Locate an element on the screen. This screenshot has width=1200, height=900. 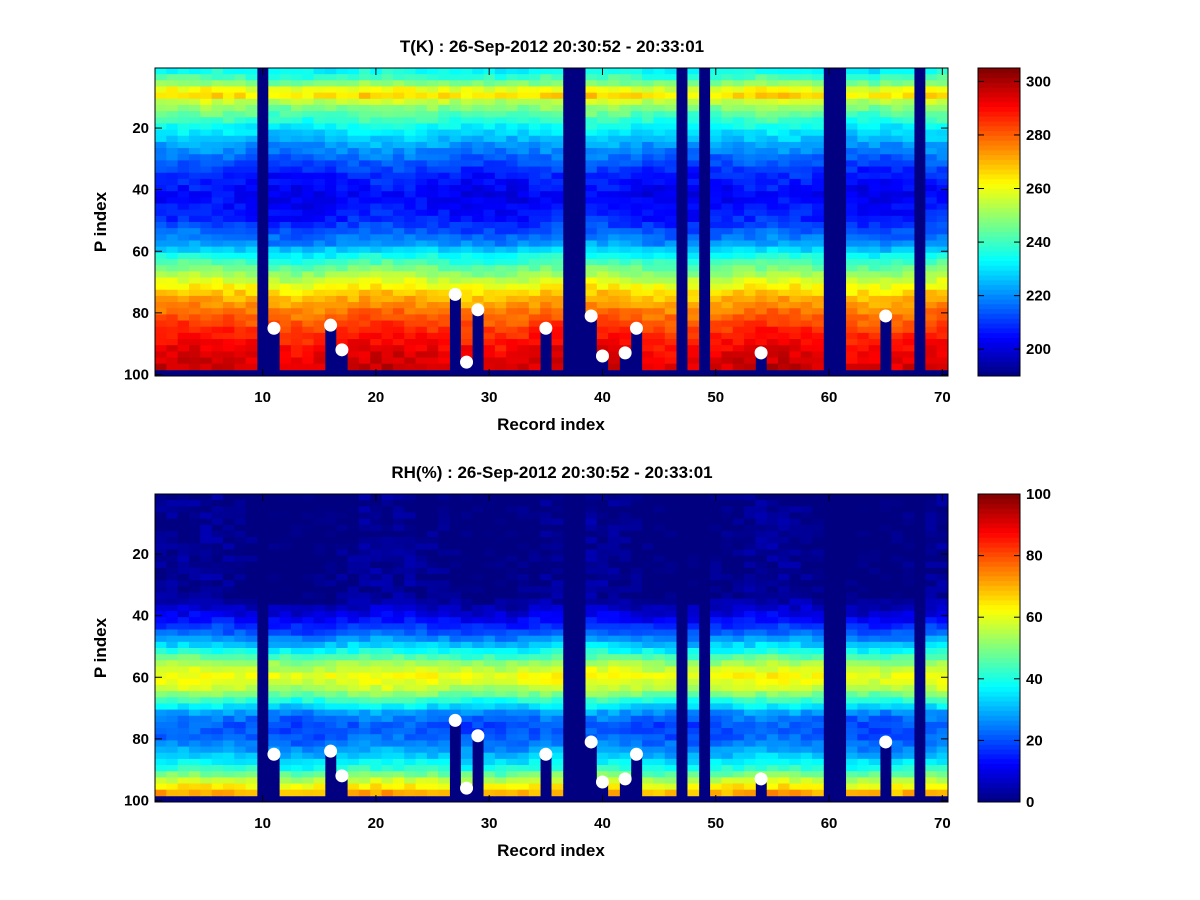
humidity-record-column is located at coordinates (342, 636).